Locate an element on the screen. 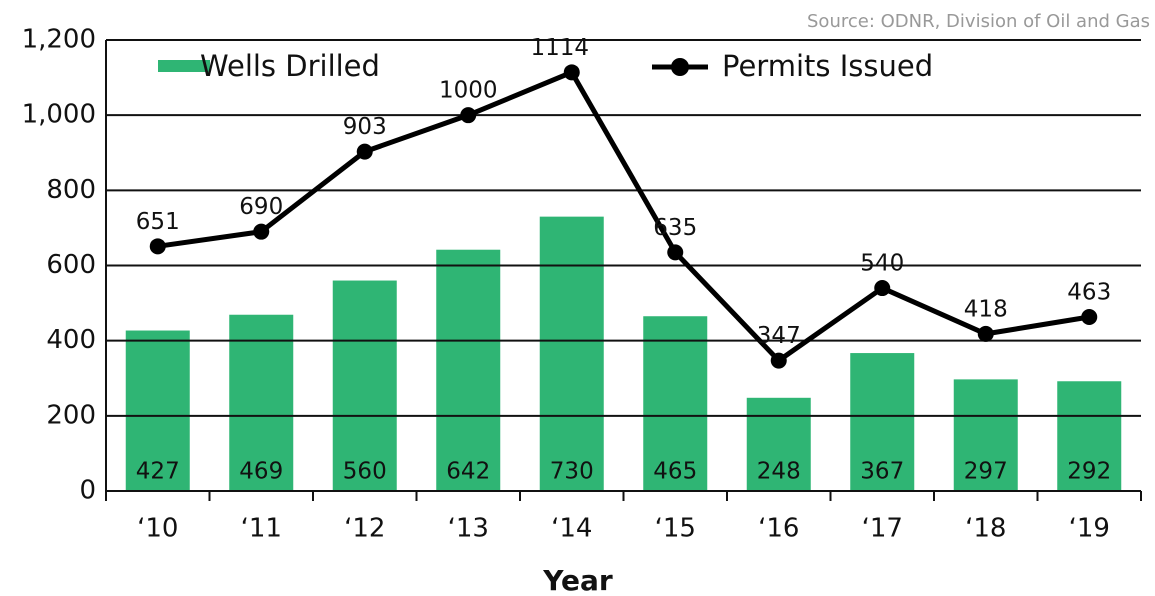  bar-value-label: 560 is located at coordinates (365, 472).